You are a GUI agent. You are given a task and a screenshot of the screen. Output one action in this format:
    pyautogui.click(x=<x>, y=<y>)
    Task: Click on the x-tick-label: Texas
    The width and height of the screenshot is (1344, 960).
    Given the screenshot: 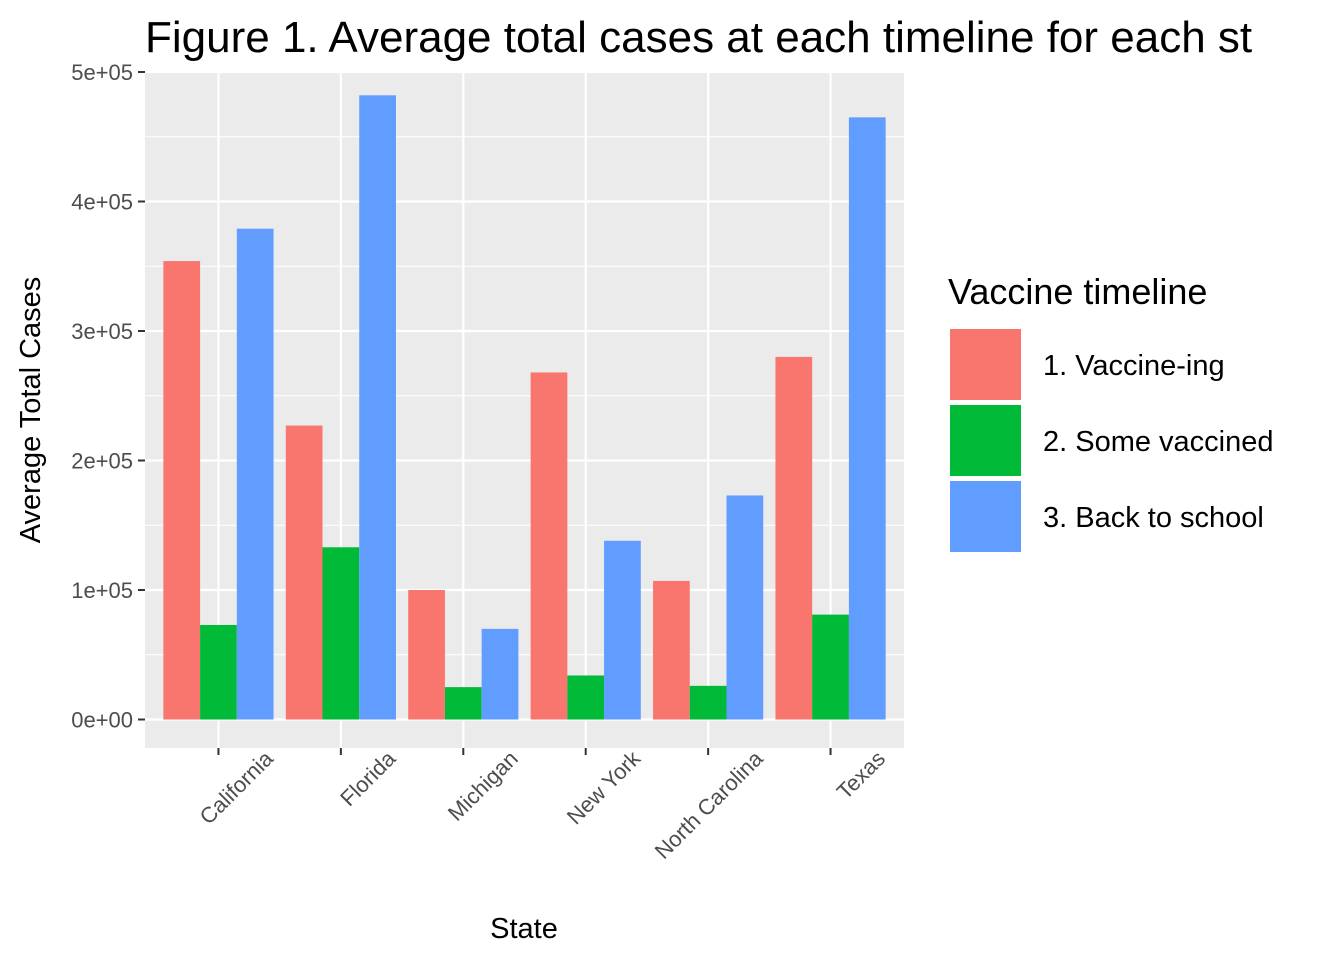 What is the action you would take?
    pyautogui.click(x=861, y=775)
    